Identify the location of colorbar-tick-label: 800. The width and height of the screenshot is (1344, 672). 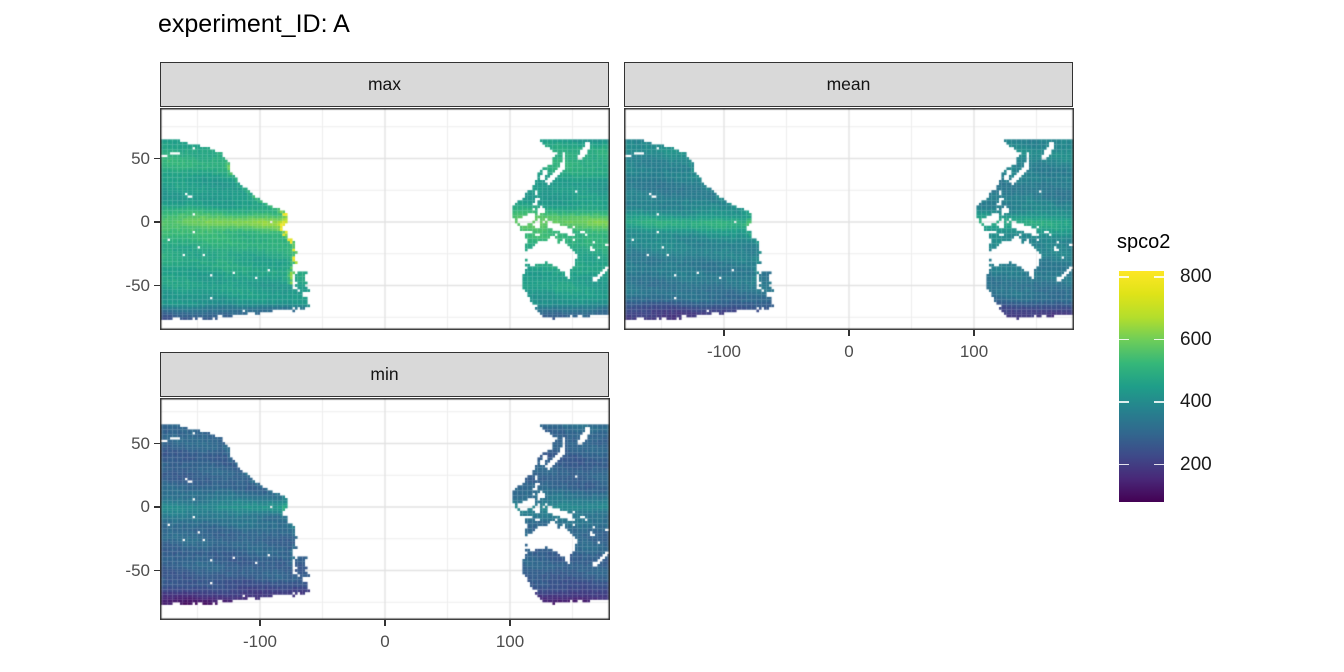
(1196, 277).